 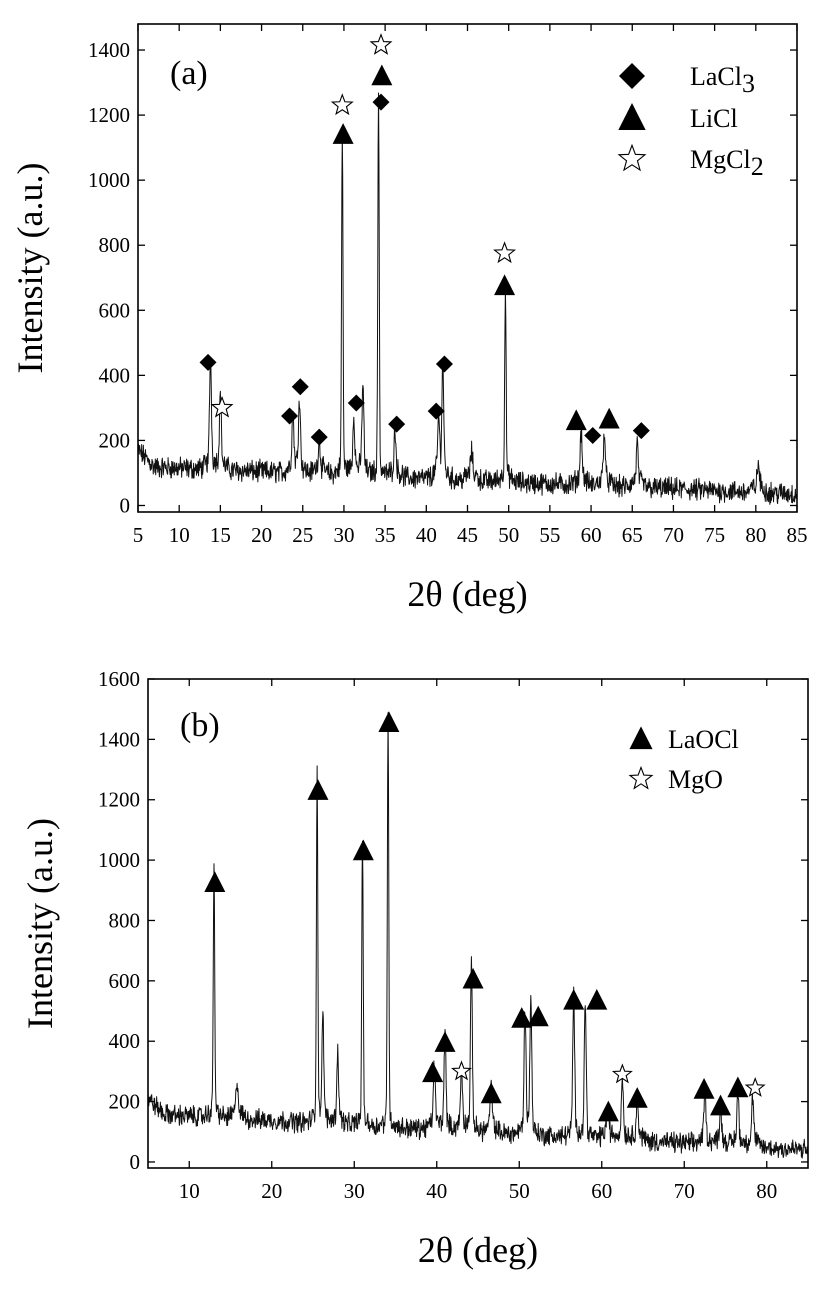 What do you see at coordinates (703, 739) in the screenshot?
I see `legend-label: LaOCl` at bounding box center [703, 739].